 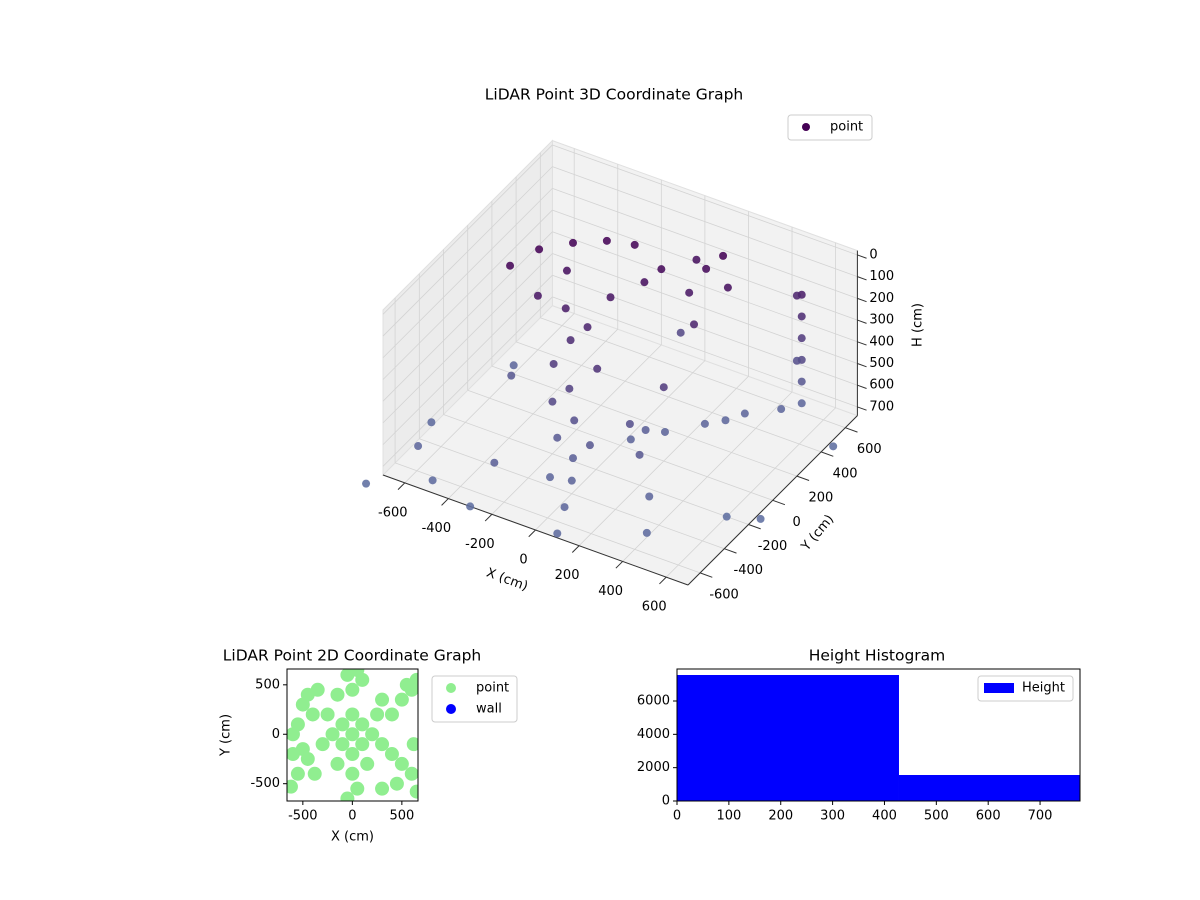 I want to click on x-tick-label: 100, so click(x=728, y=816).